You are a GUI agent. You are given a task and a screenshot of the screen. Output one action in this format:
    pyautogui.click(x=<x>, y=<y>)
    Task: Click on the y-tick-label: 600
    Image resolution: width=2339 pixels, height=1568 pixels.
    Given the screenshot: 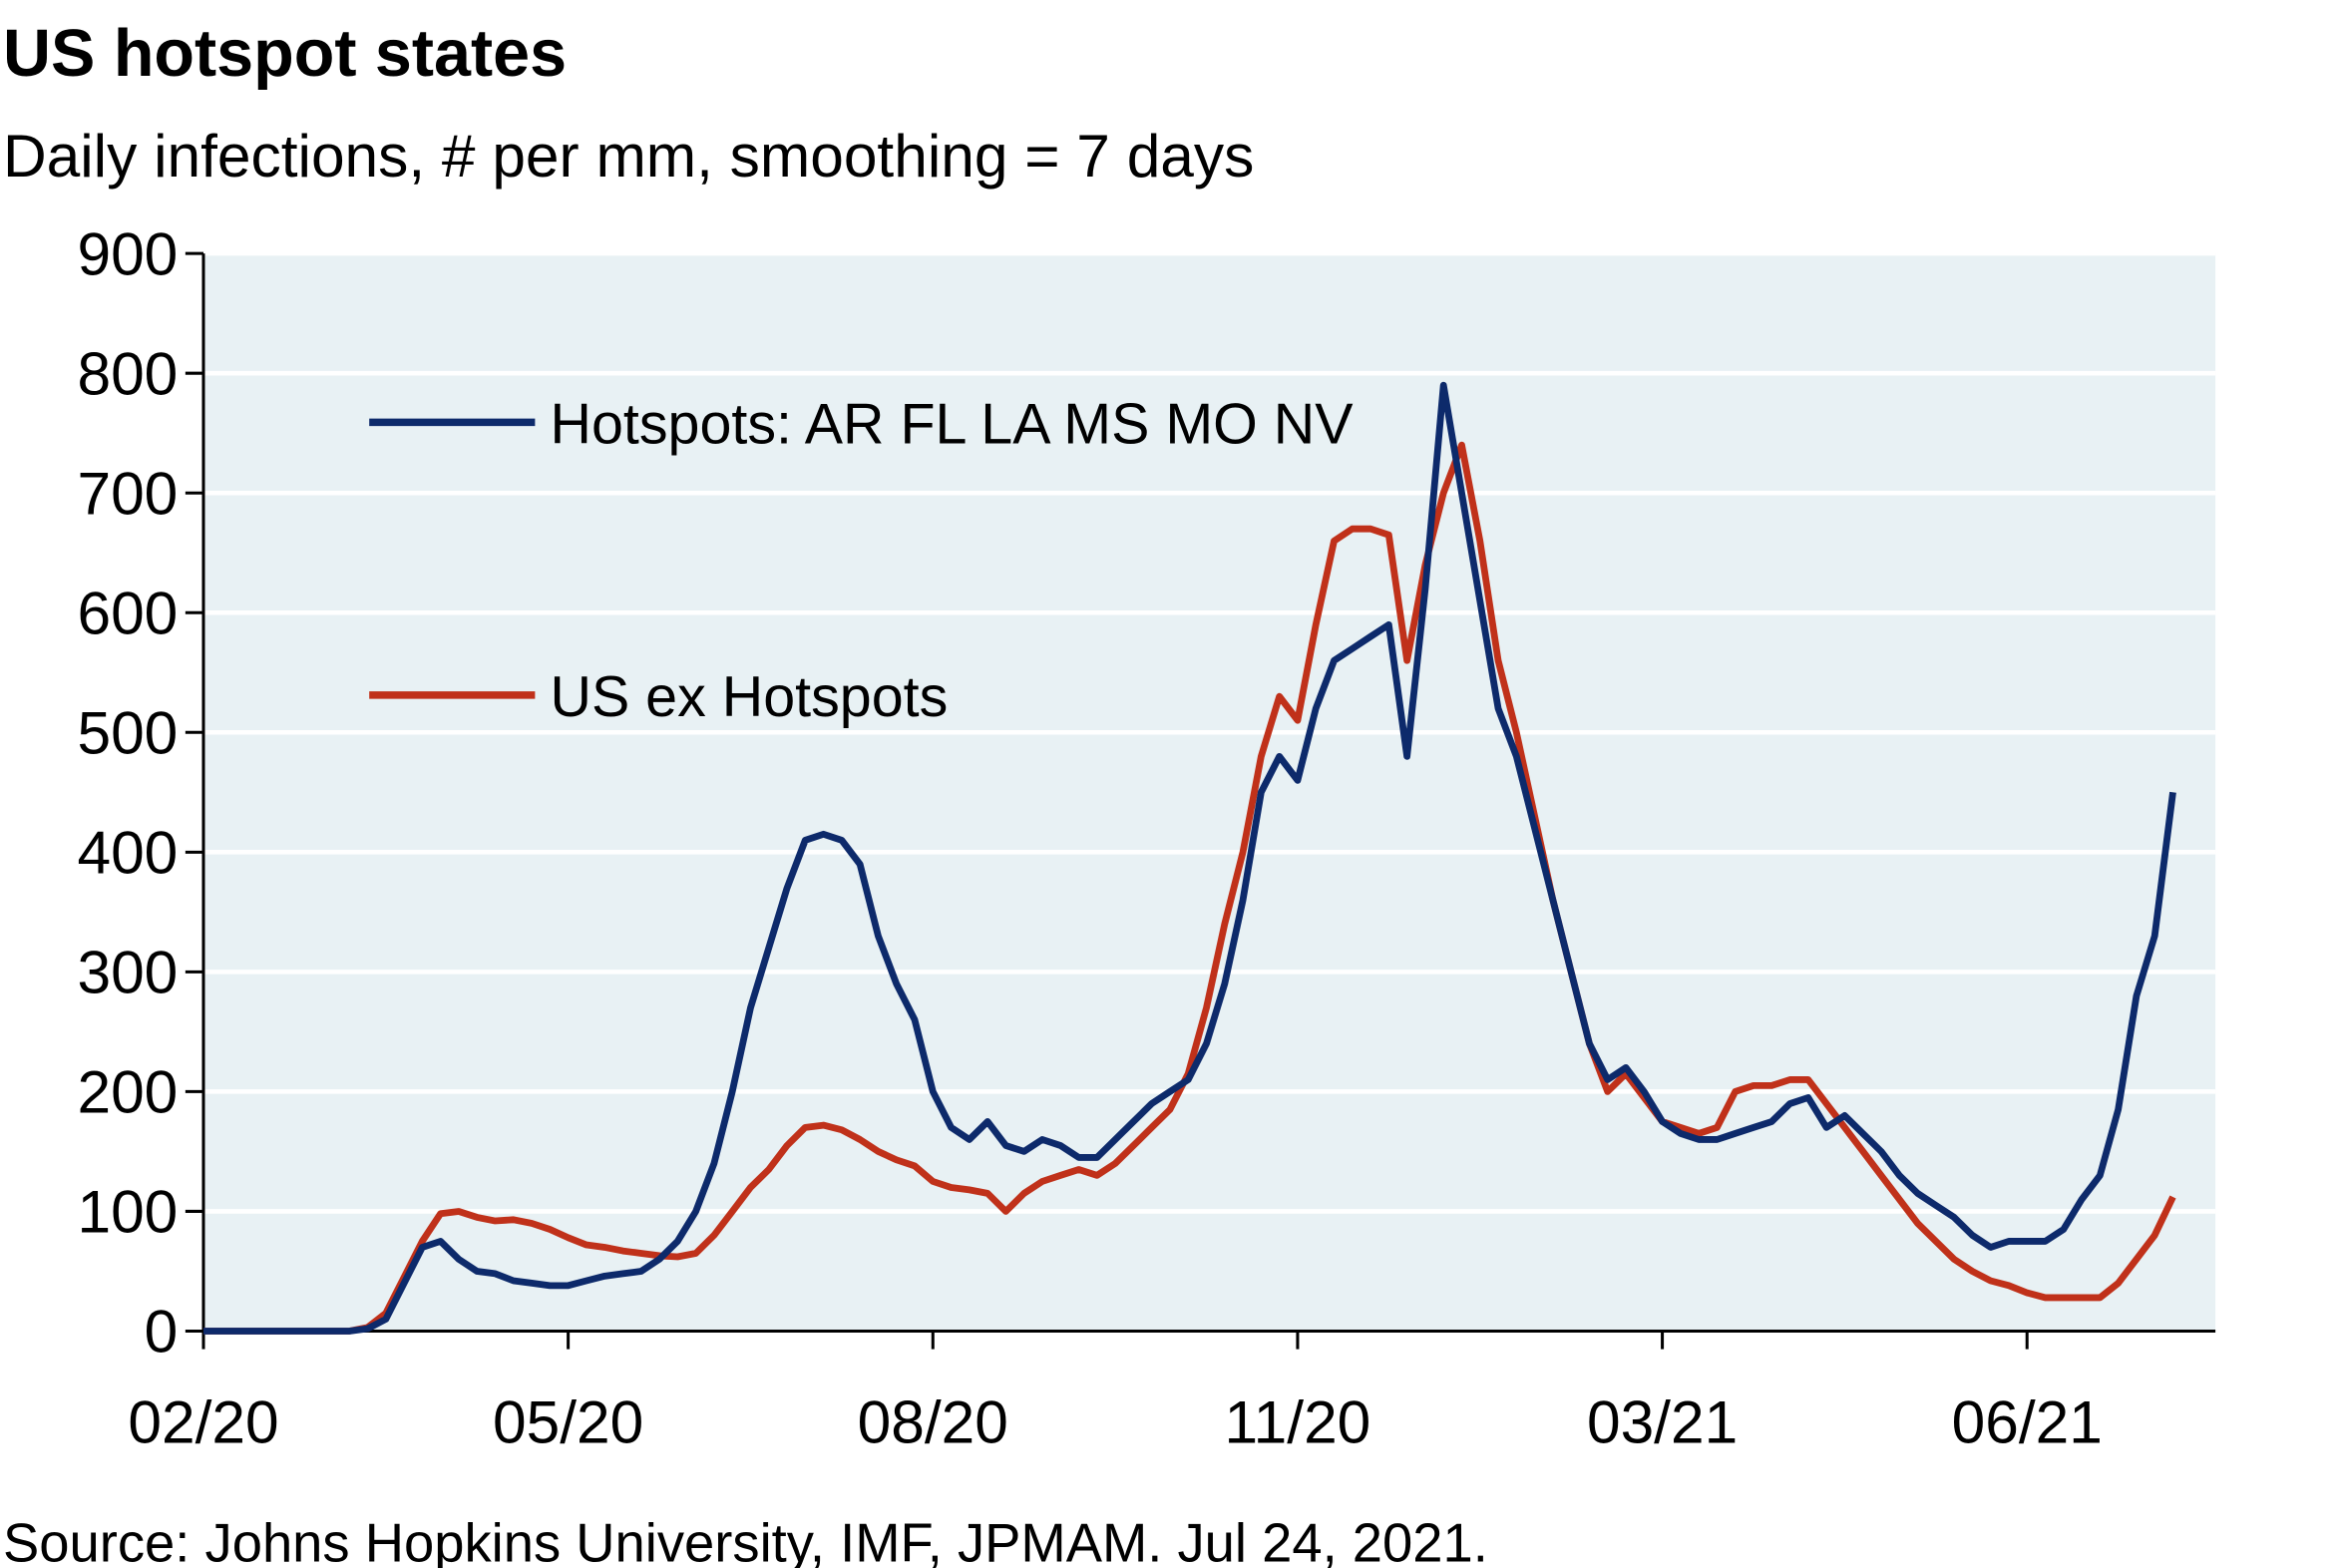 What is the action you would take?
    pyautogui.click(x=127, y=612)
    